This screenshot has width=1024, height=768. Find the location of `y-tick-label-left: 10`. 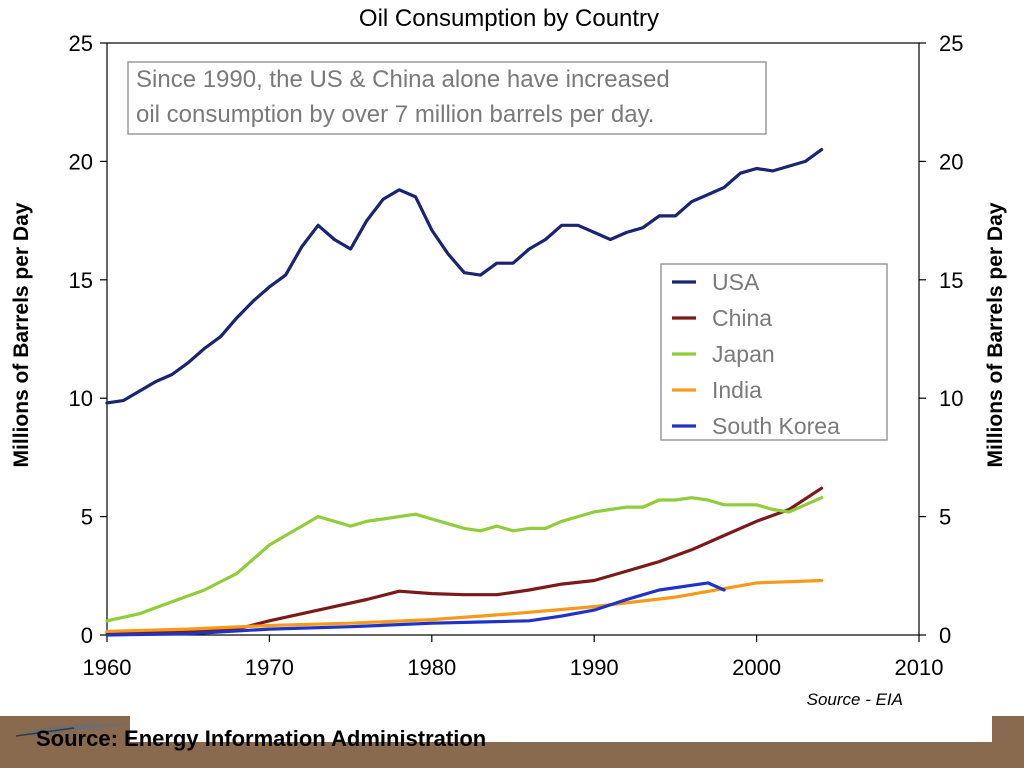

y-tick-label-left: 10 is located at coordinates (81, 398).